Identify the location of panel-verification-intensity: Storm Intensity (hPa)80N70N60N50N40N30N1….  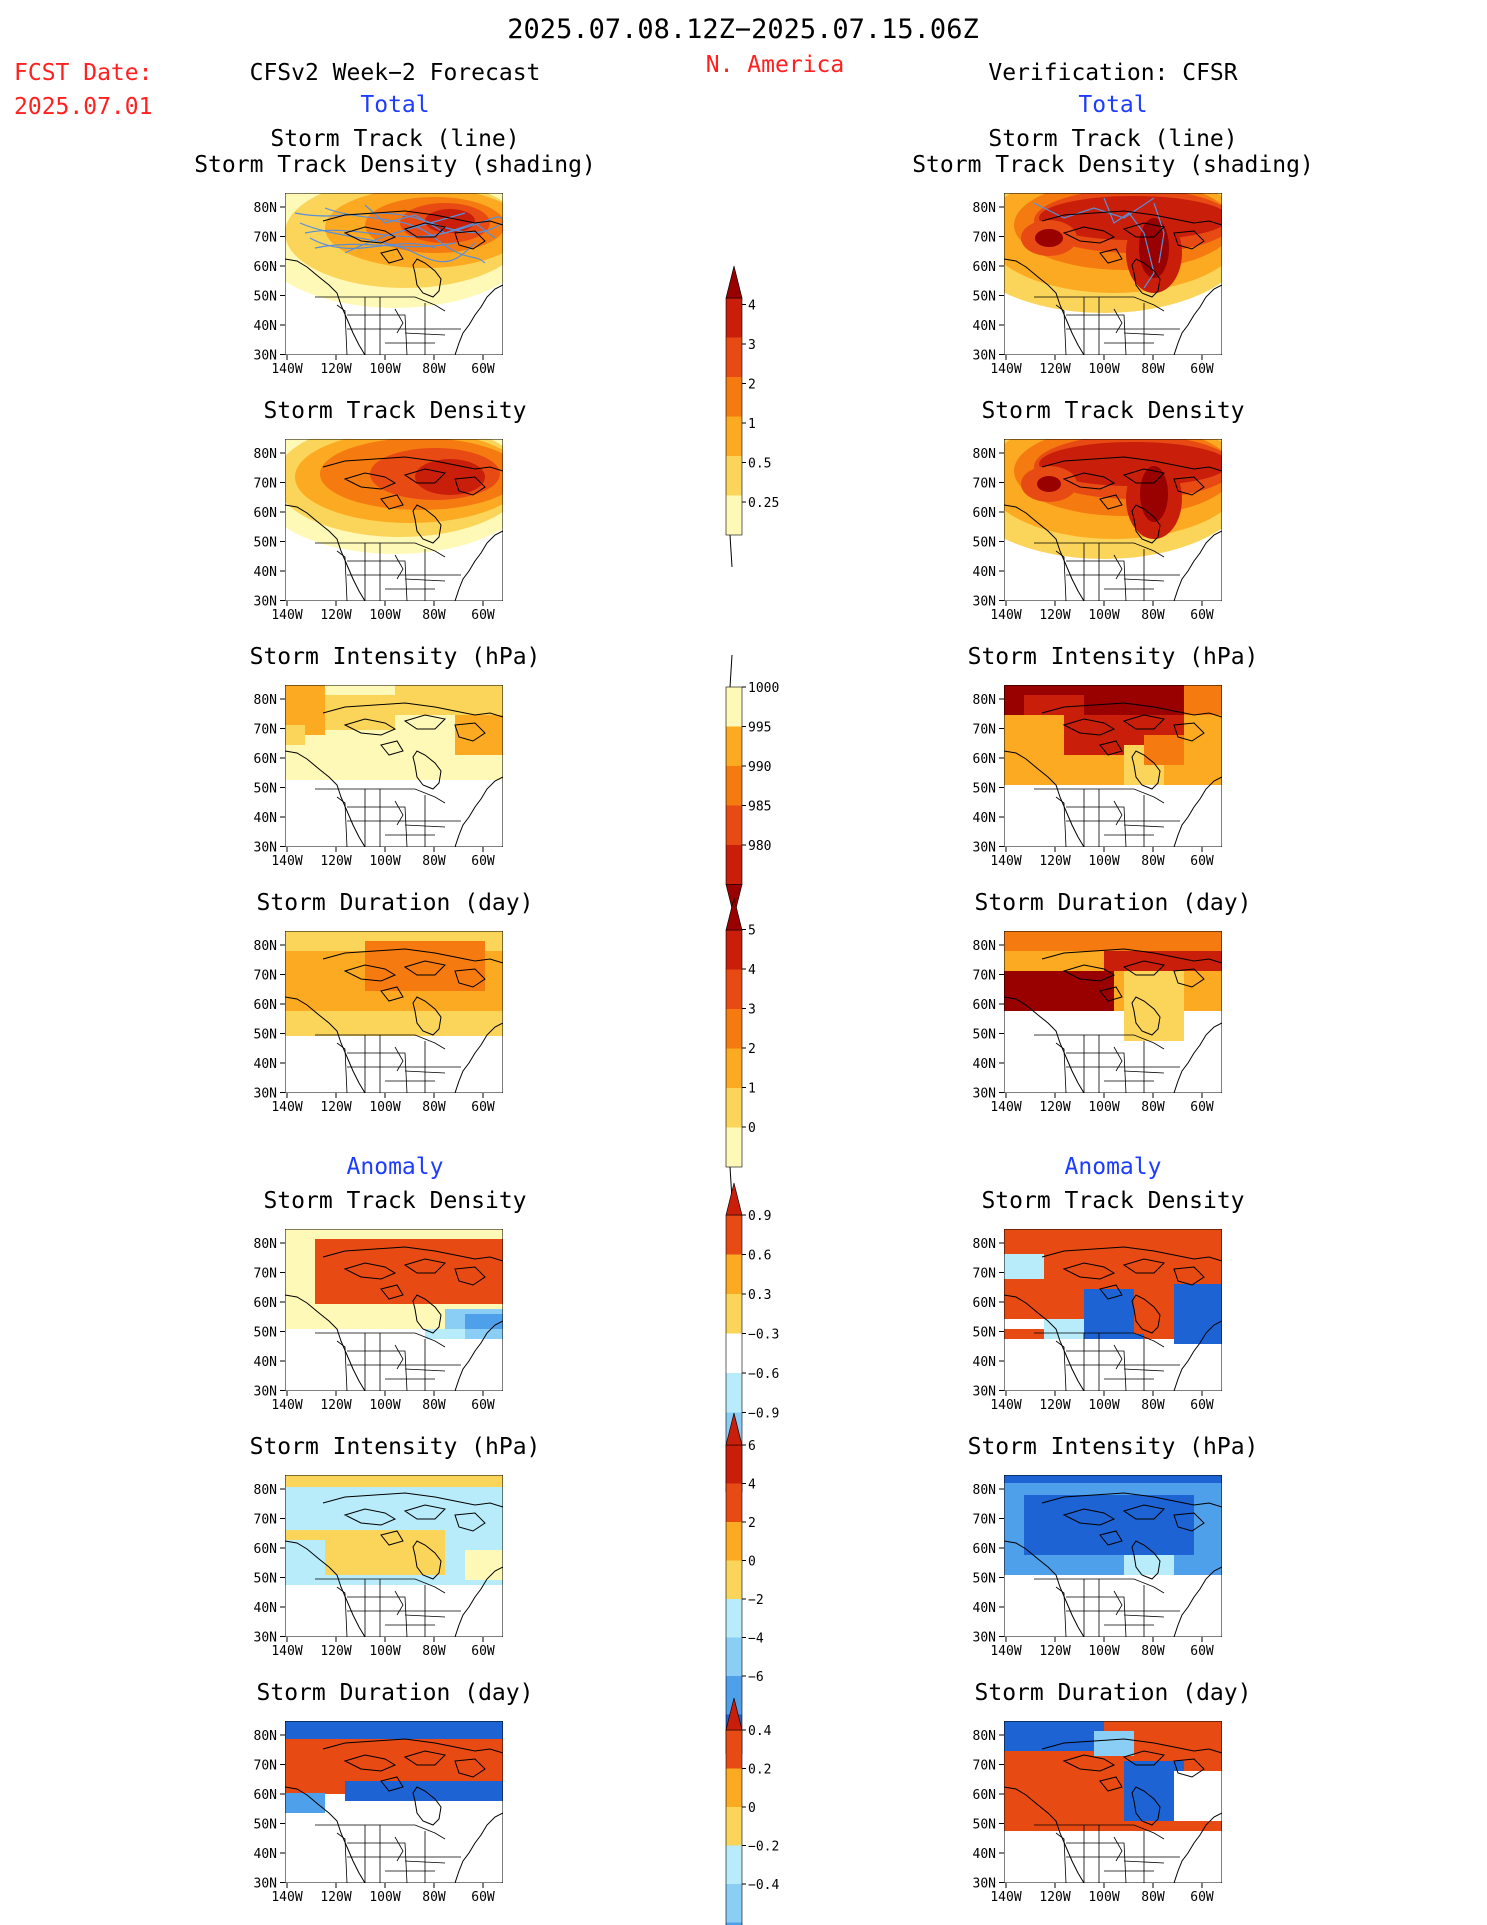
(1113, 756).